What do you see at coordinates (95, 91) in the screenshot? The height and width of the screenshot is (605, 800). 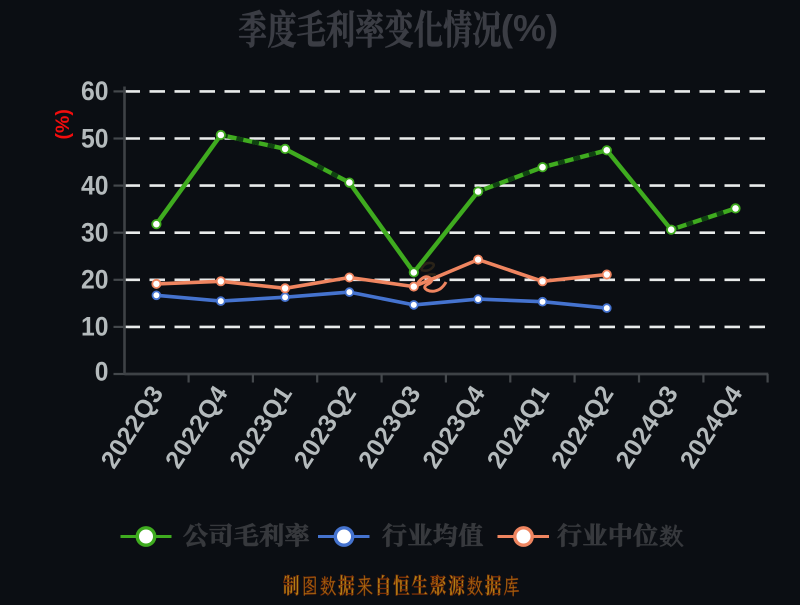 I see `svg-text: 60` at bounding box center [95, 91].